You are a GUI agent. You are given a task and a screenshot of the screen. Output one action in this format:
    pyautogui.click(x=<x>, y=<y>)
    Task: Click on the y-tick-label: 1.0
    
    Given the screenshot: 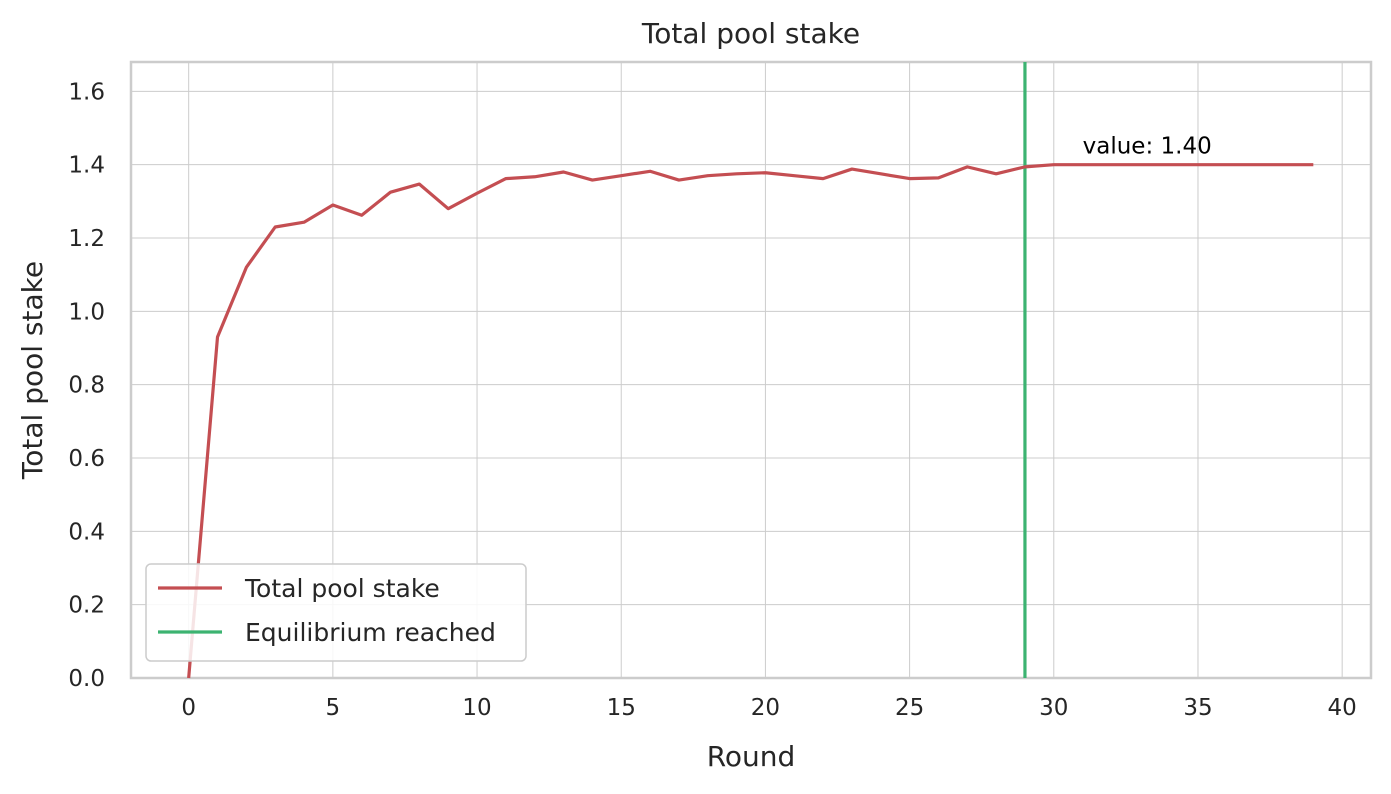 What is the action you would take?
    pyautogui.click(x=86, y=312)
    